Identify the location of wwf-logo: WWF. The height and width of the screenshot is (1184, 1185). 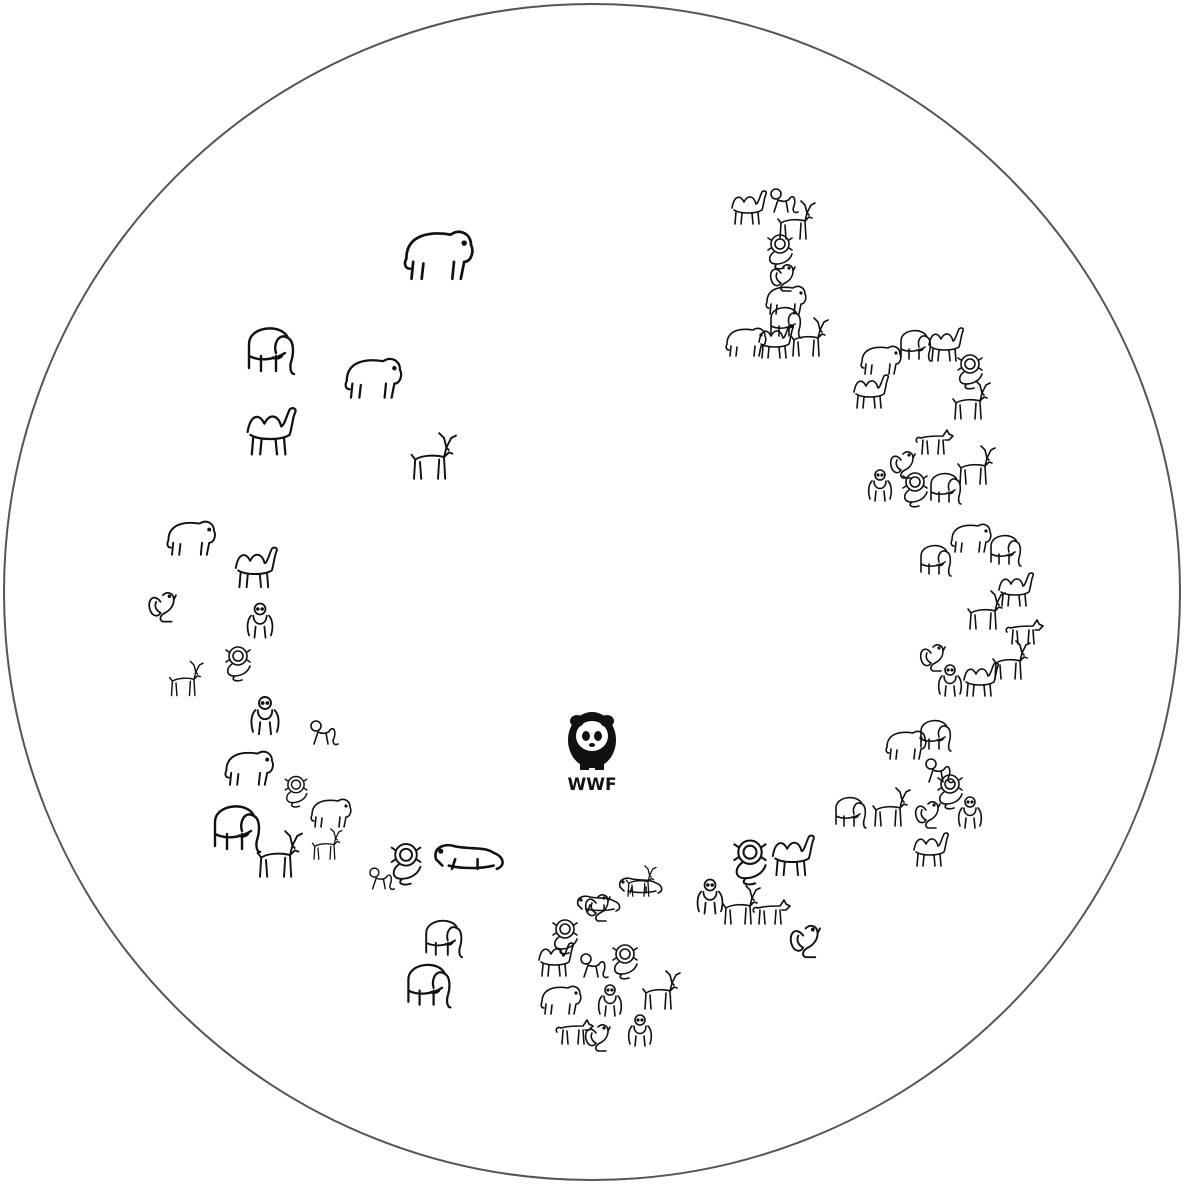
(592, 753).